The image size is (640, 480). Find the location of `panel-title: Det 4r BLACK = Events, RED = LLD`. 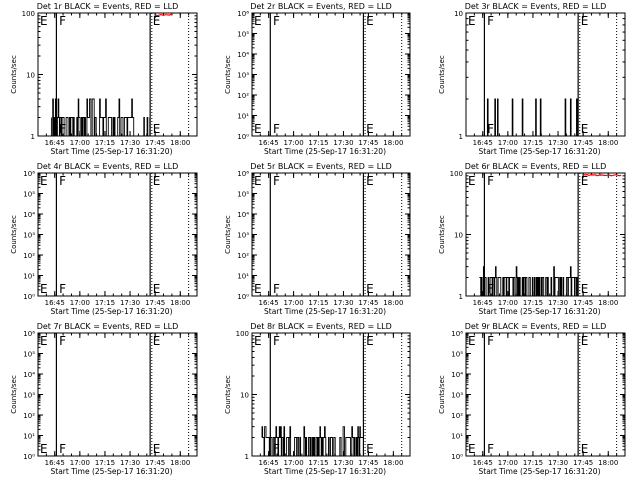

panel-title: Det 4r BLACK = Events, RED = LLD is located at coordinates (108, 166).